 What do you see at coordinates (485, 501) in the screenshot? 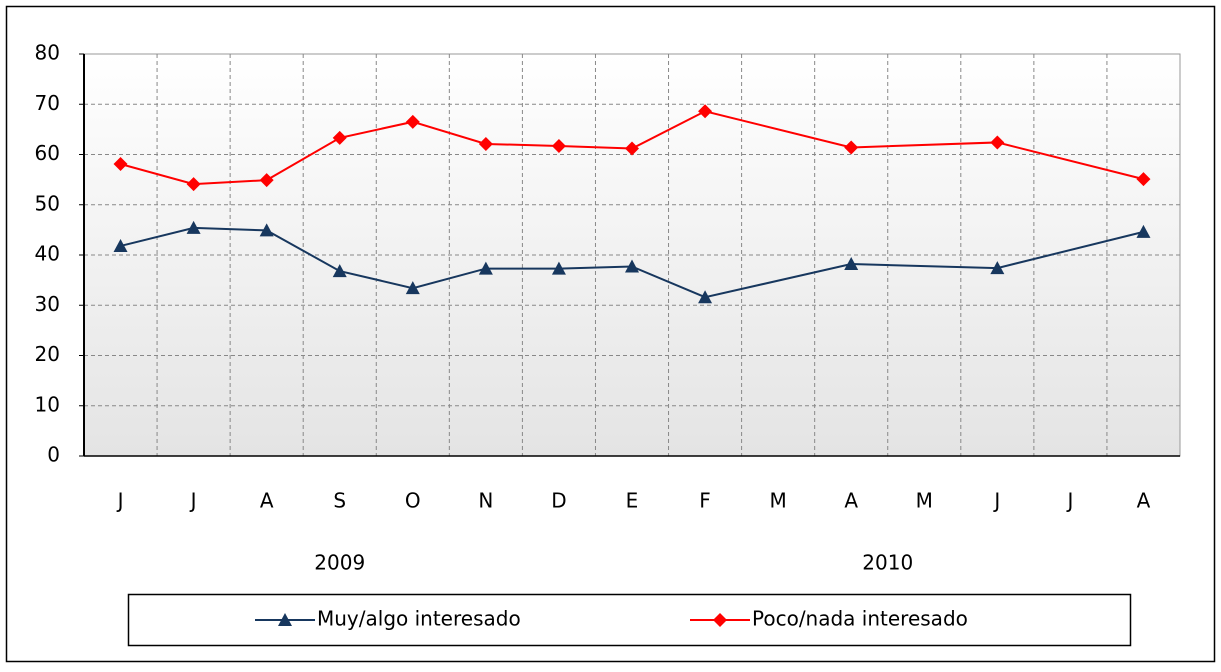
I see `x-tick-label: N` at bounding box center [485, 501].